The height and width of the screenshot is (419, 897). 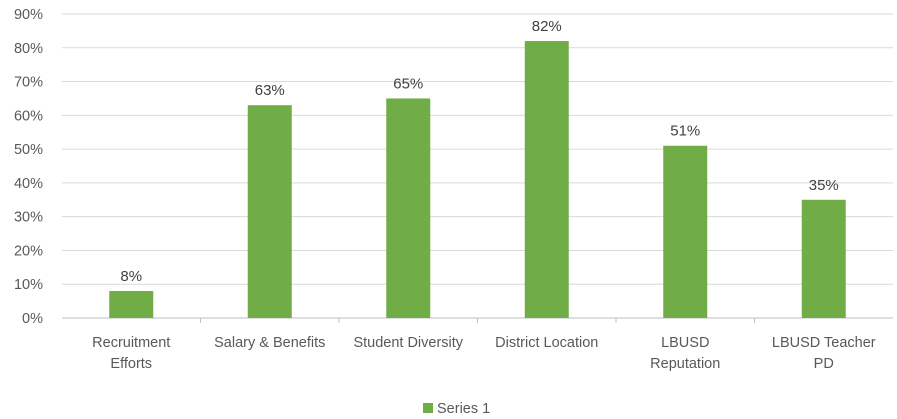 I want to click on x-tick-label: District Location, so click(x=546, y=343).